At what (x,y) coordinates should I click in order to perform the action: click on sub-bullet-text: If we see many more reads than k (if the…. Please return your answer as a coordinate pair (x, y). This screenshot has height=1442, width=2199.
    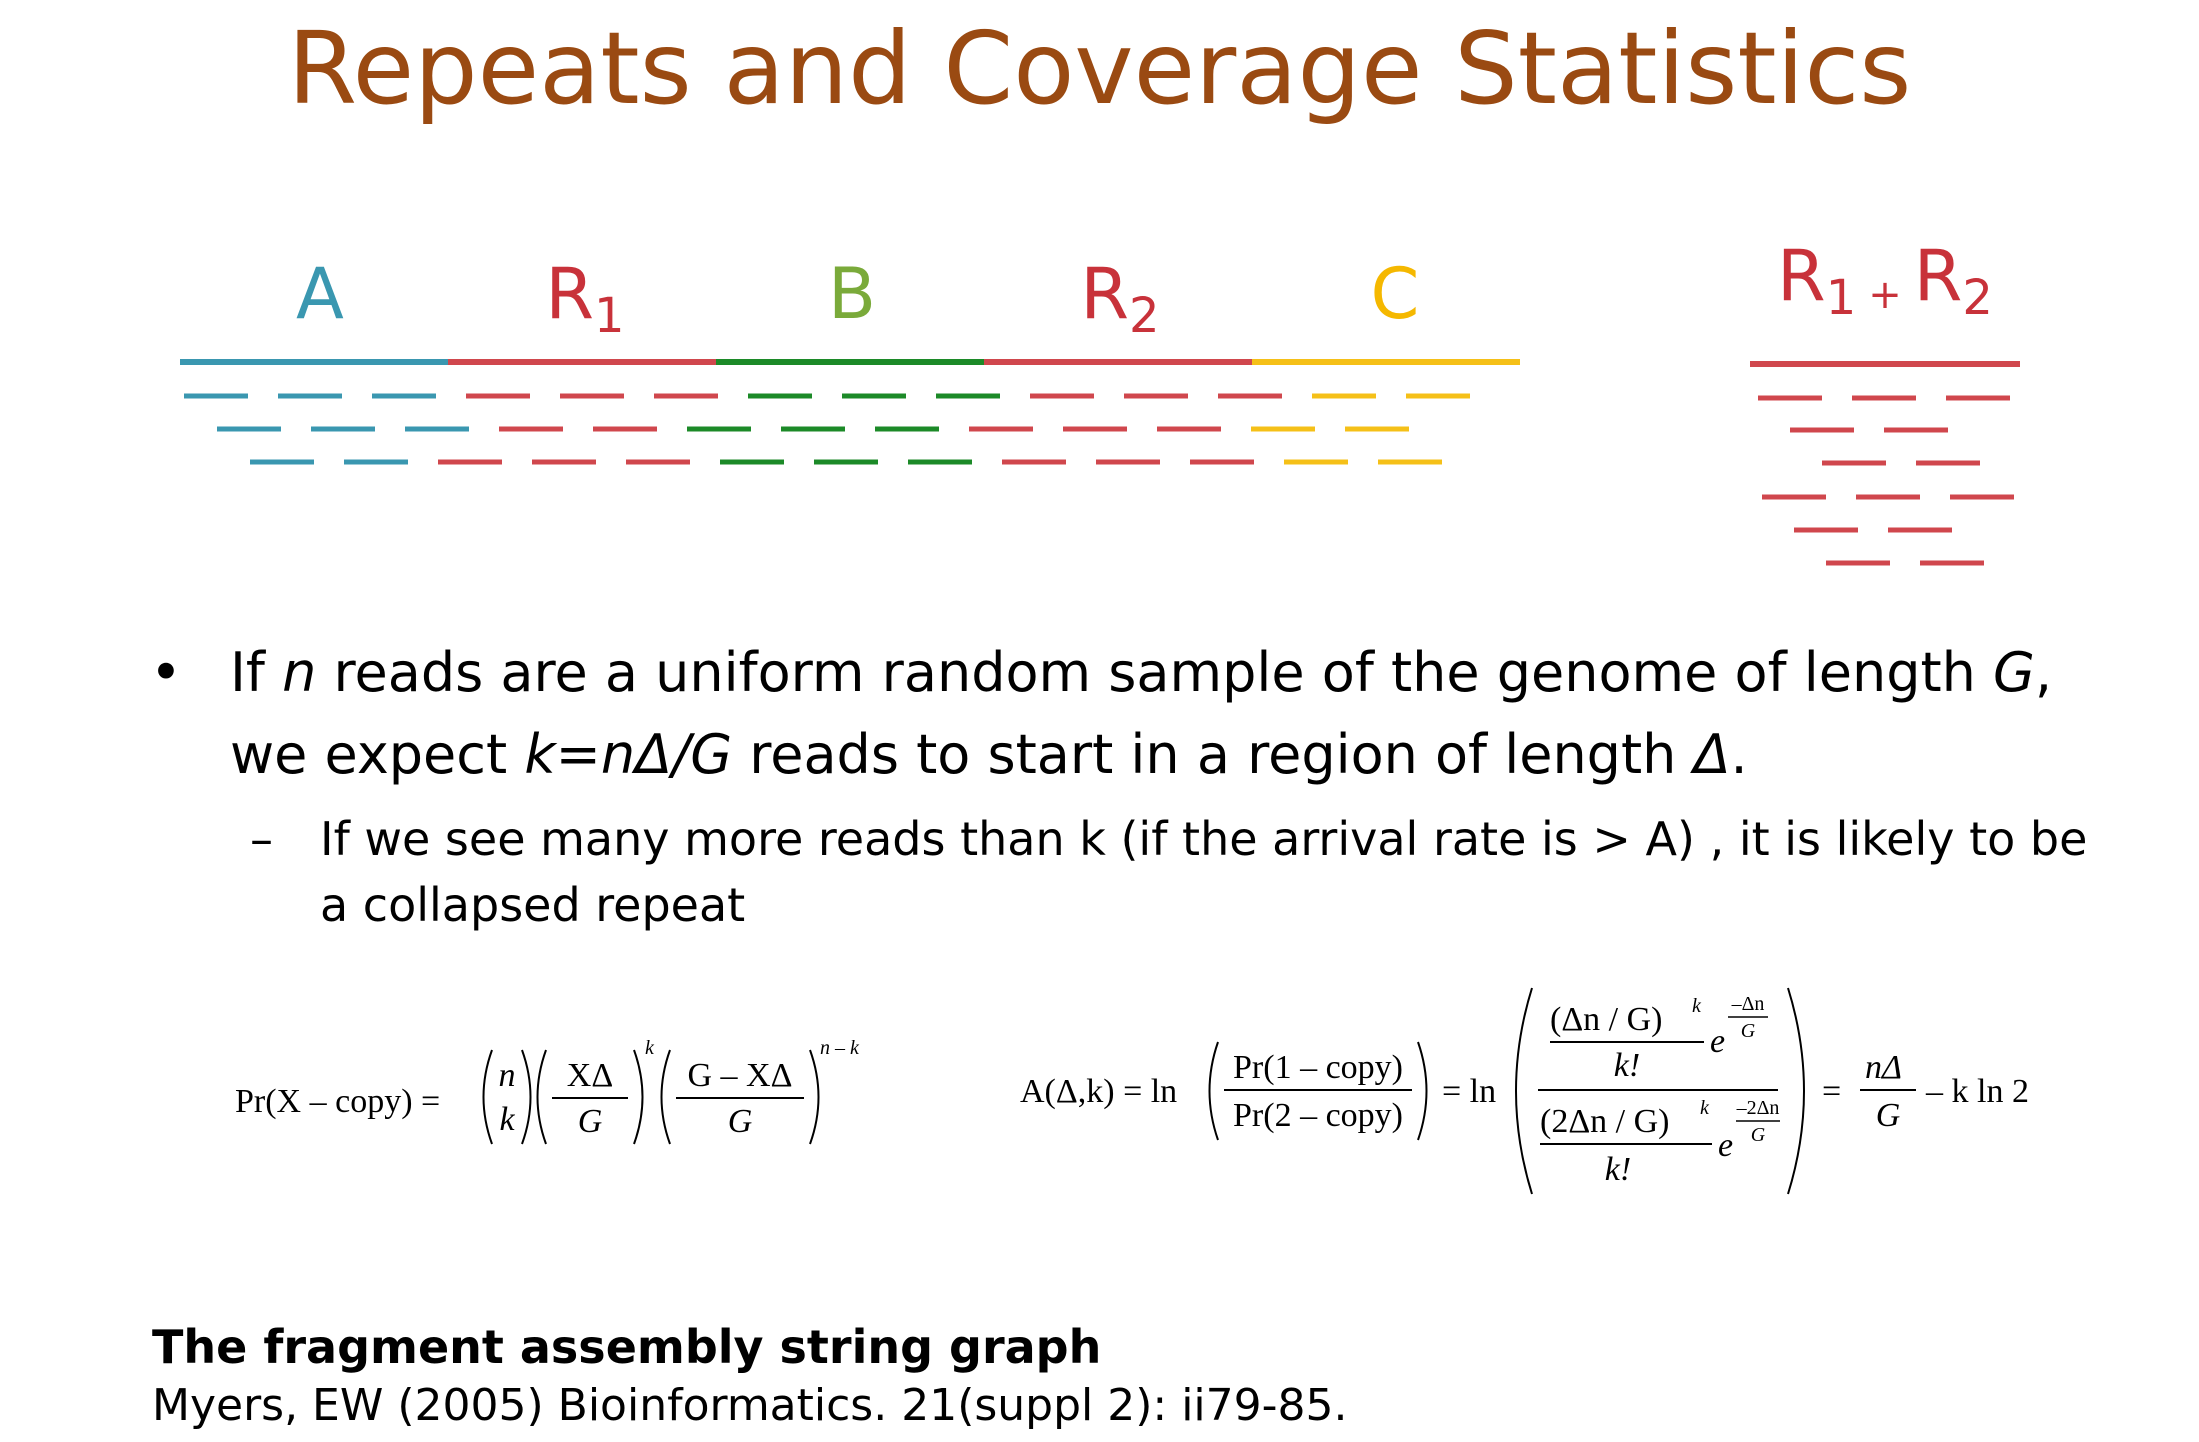
    Looking at the image, I should click on (1204, 872).